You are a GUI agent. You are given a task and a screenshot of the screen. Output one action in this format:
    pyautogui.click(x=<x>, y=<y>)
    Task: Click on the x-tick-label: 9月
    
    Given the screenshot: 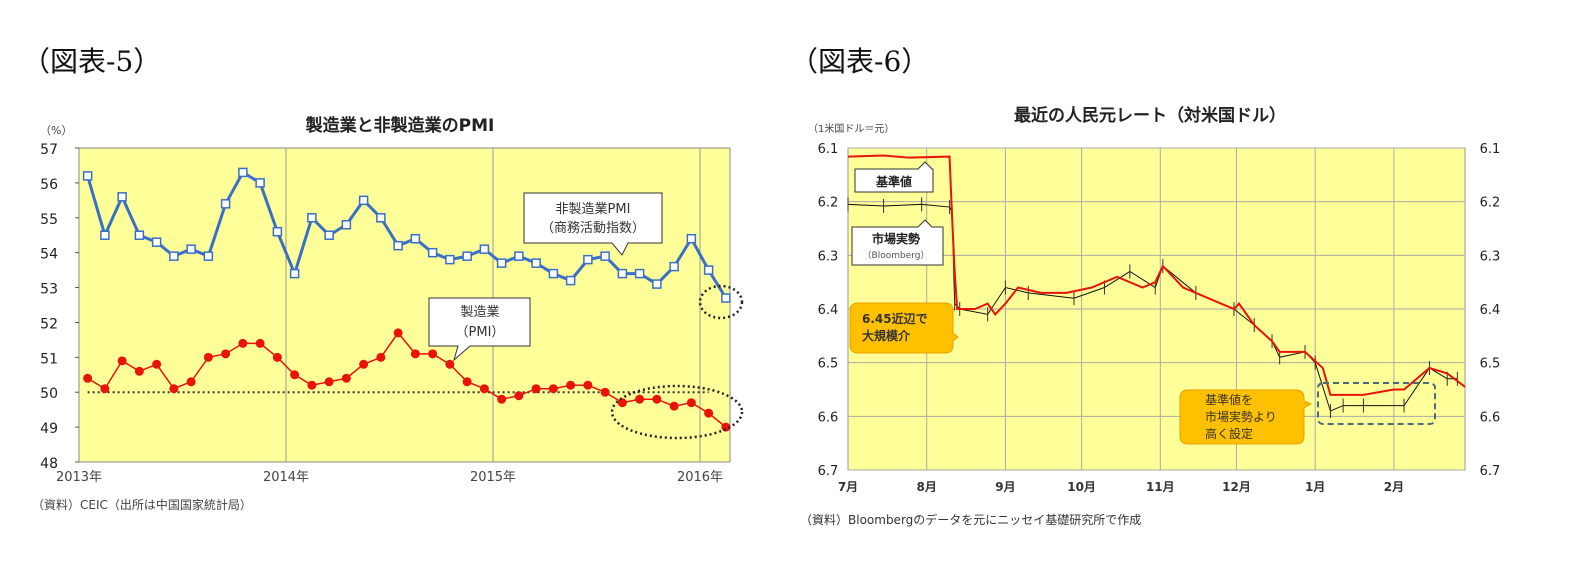 What is the action you would take?
    pyautogui.click(x=1005, y=487)
    